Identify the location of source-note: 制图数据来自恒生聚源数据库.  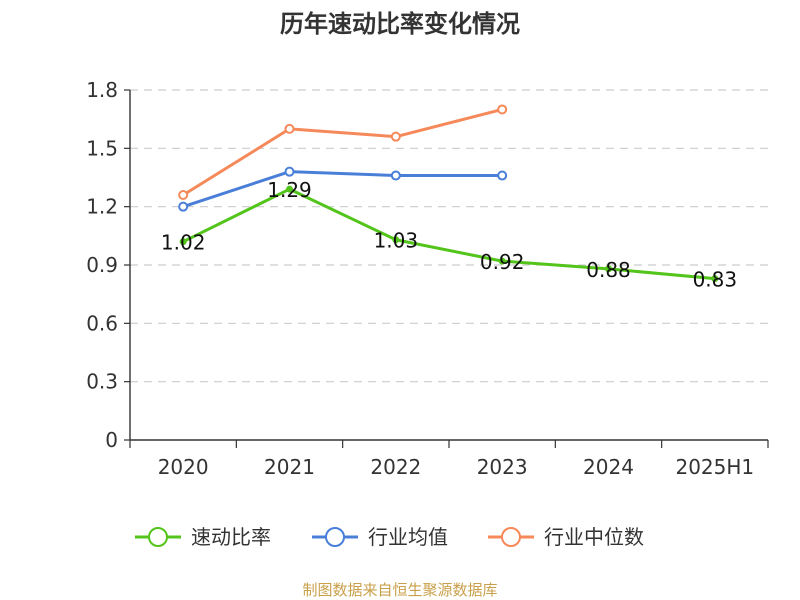
(399, 590).